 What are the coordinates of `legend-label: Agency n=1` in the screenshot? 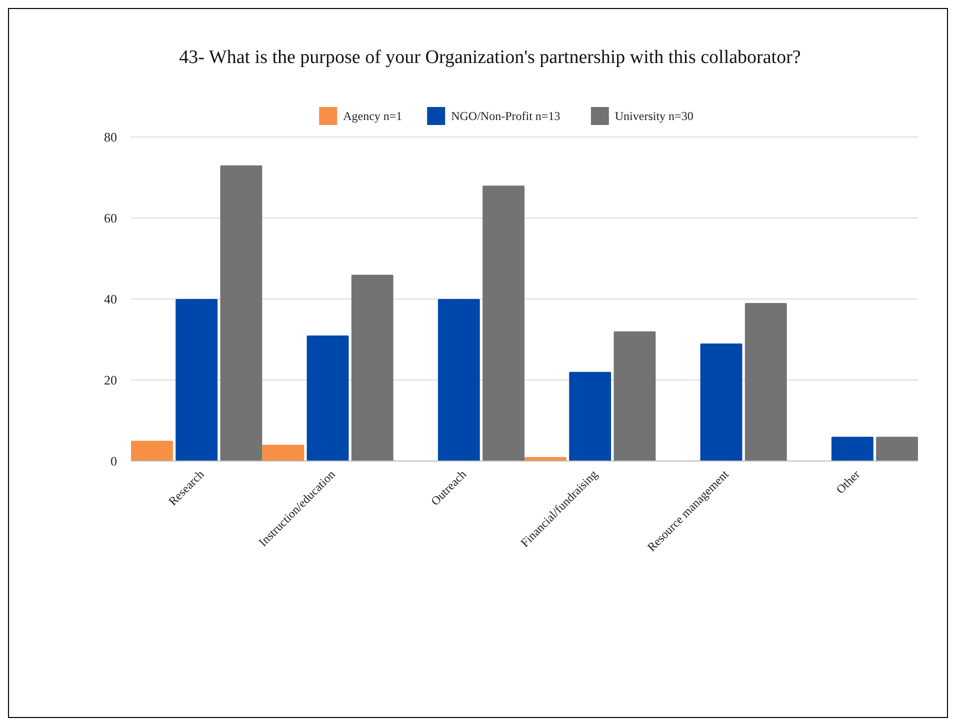 It's located at (372, 116).